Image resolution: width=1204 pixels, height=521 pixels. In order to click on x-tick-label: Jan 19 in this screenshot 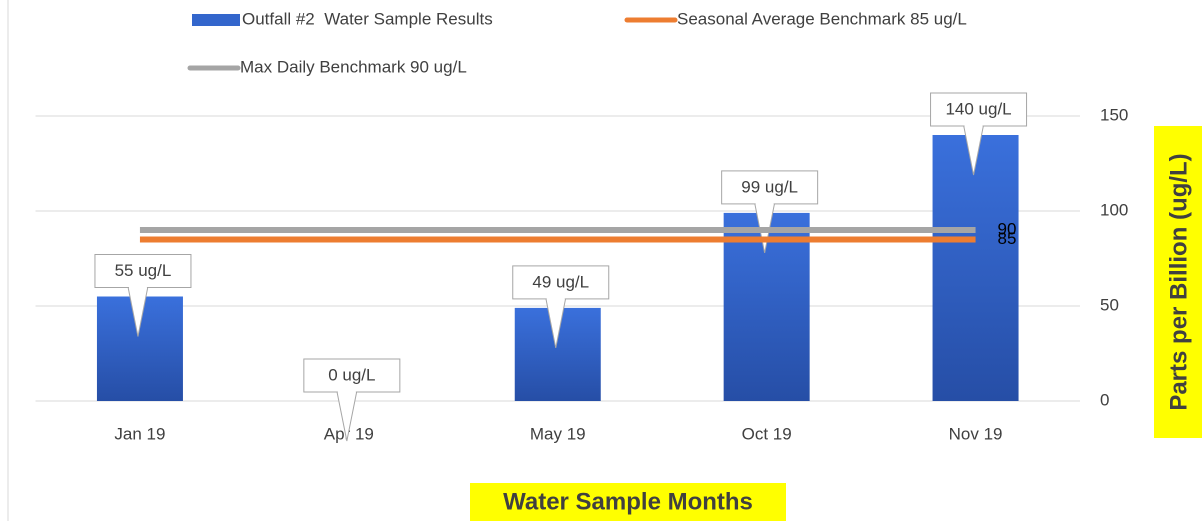, I will do `click(139, 433)`.